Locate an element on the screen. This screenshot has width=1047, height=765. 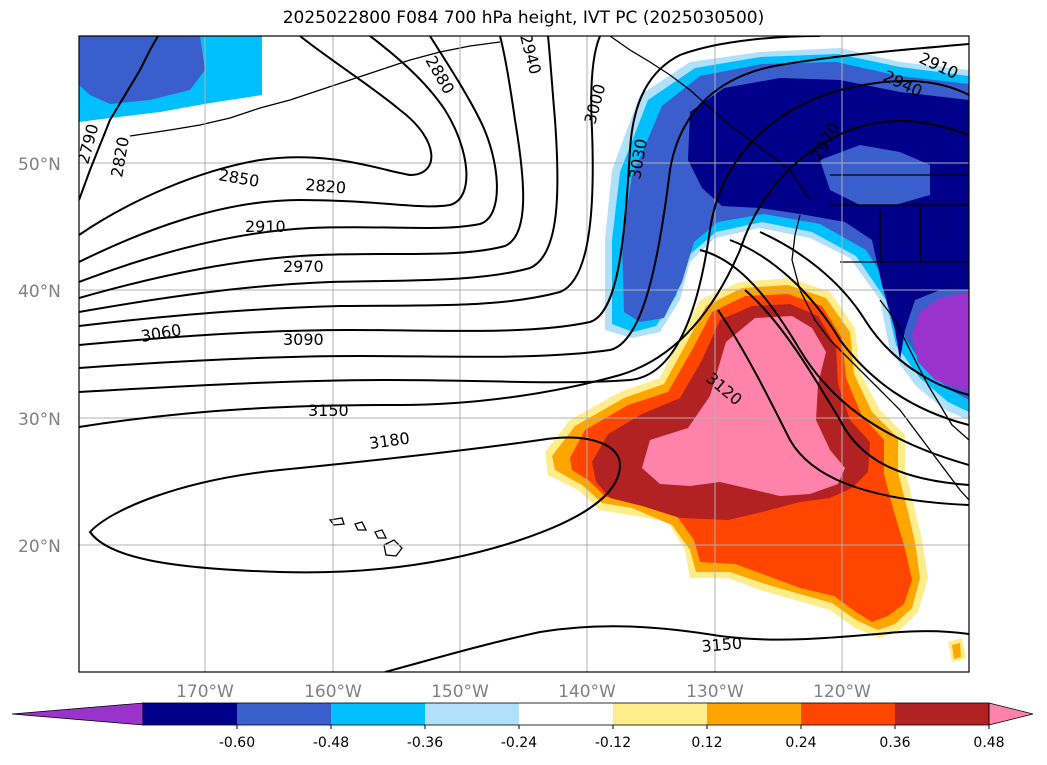
lon-label-130w: 130°W is located at coordinates (715, 692).